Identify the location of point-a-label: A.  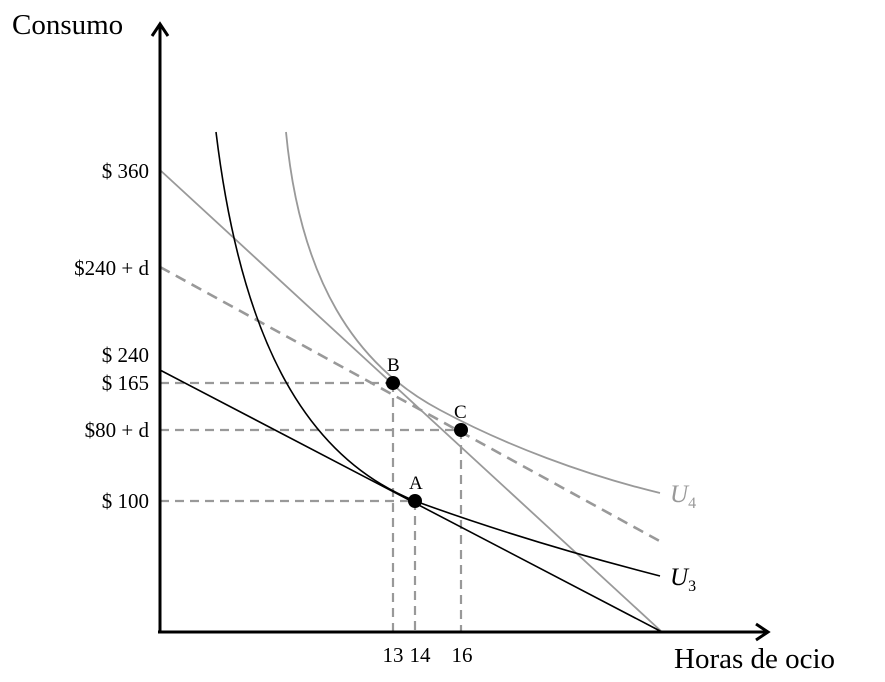
(416, 483).